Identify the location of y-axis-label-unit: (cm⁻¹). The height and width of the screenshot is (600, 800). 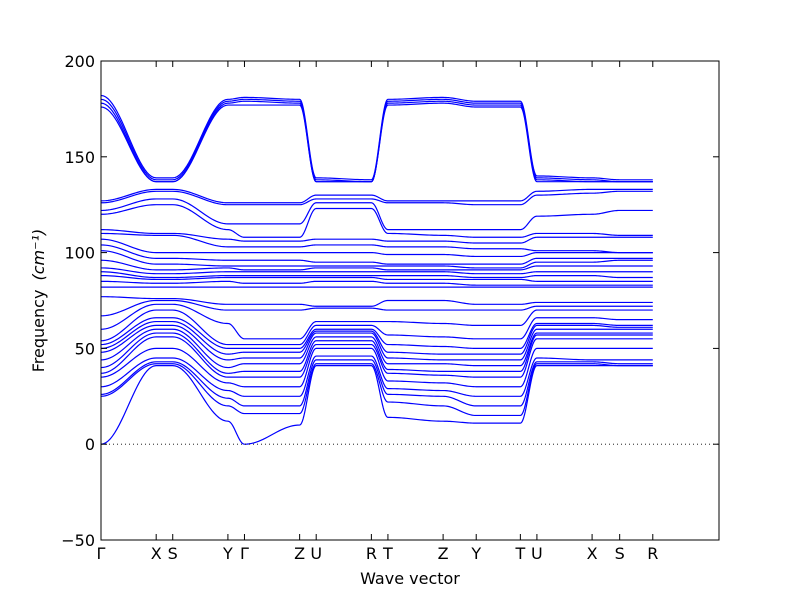
(38, 255).